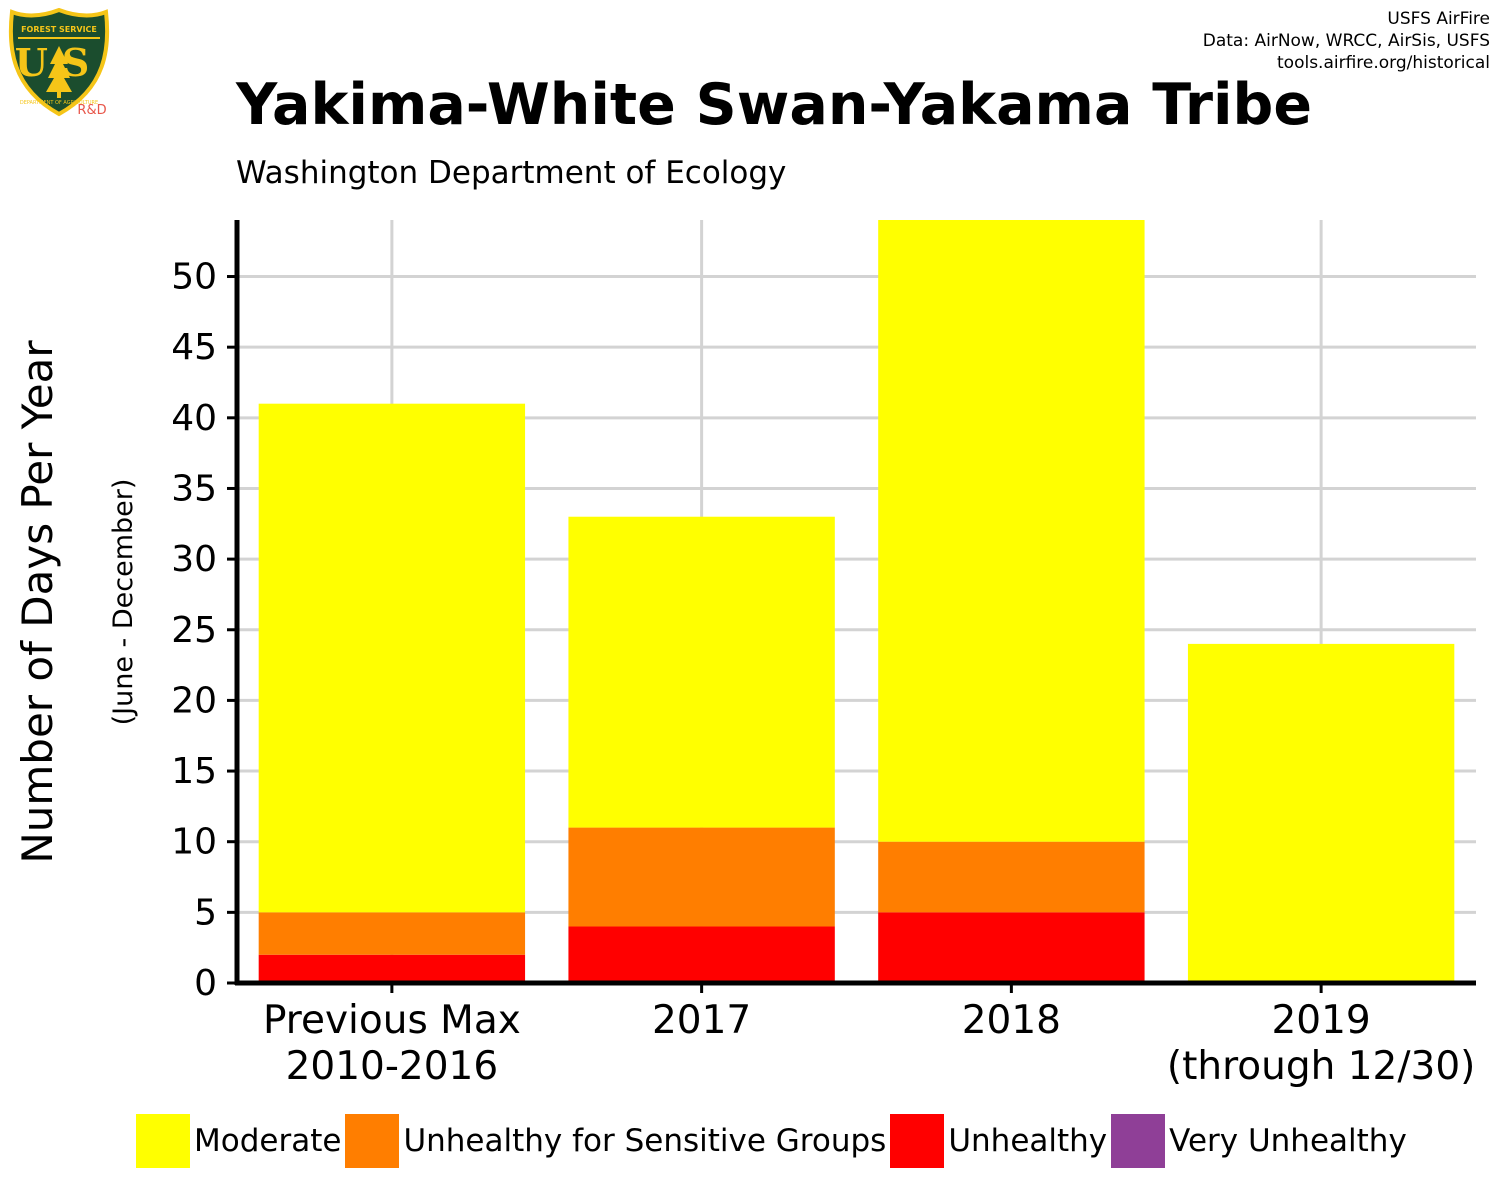  I want to click on chart-title: Yakima-White Swan-Yakama Tribe, so click(774, 105).